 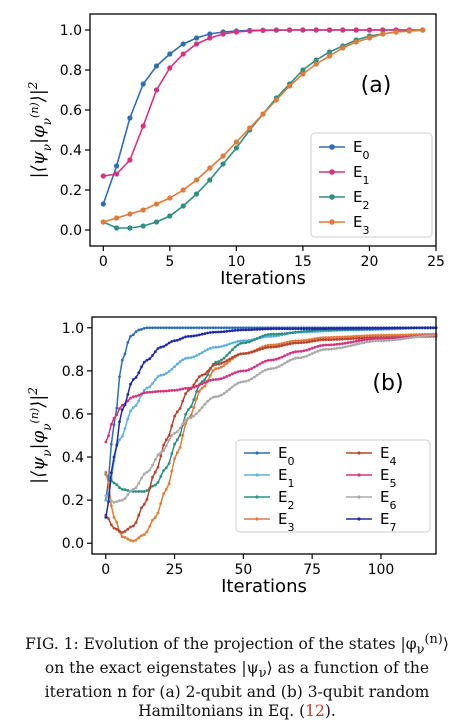 I want to click on legend-label-E7: E7, so click(x=388, y=522).